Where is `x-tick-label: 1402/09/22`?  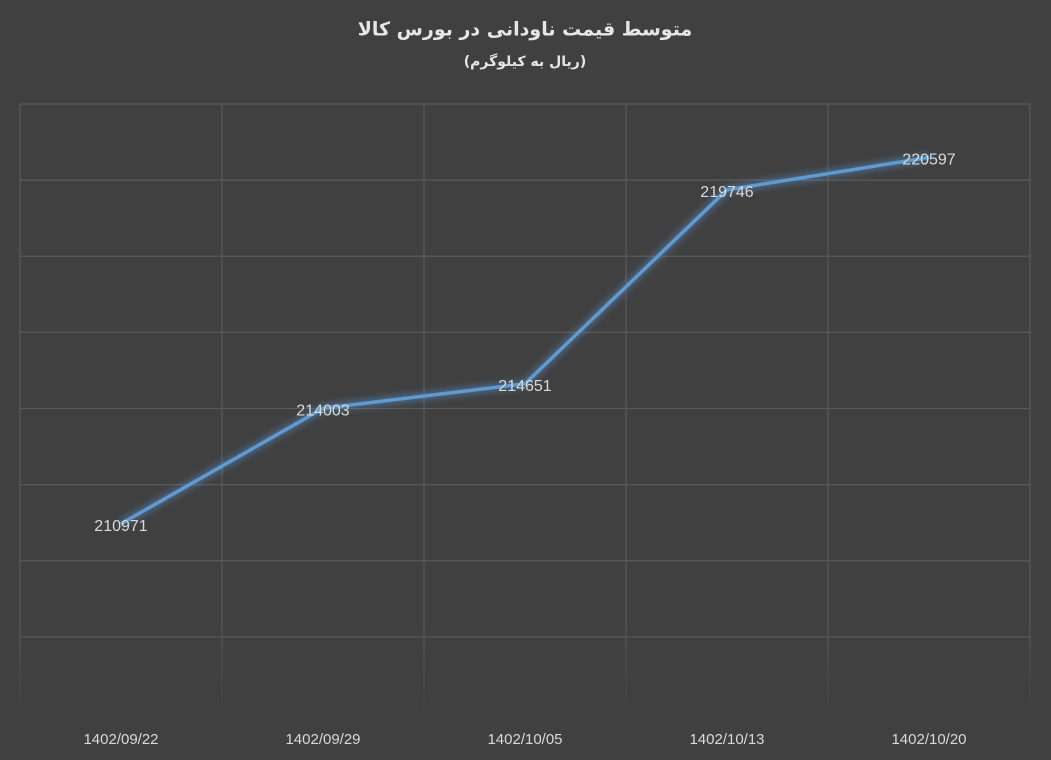 x-tick-label: 1402/09/22 is located at coordinates (120, 739).